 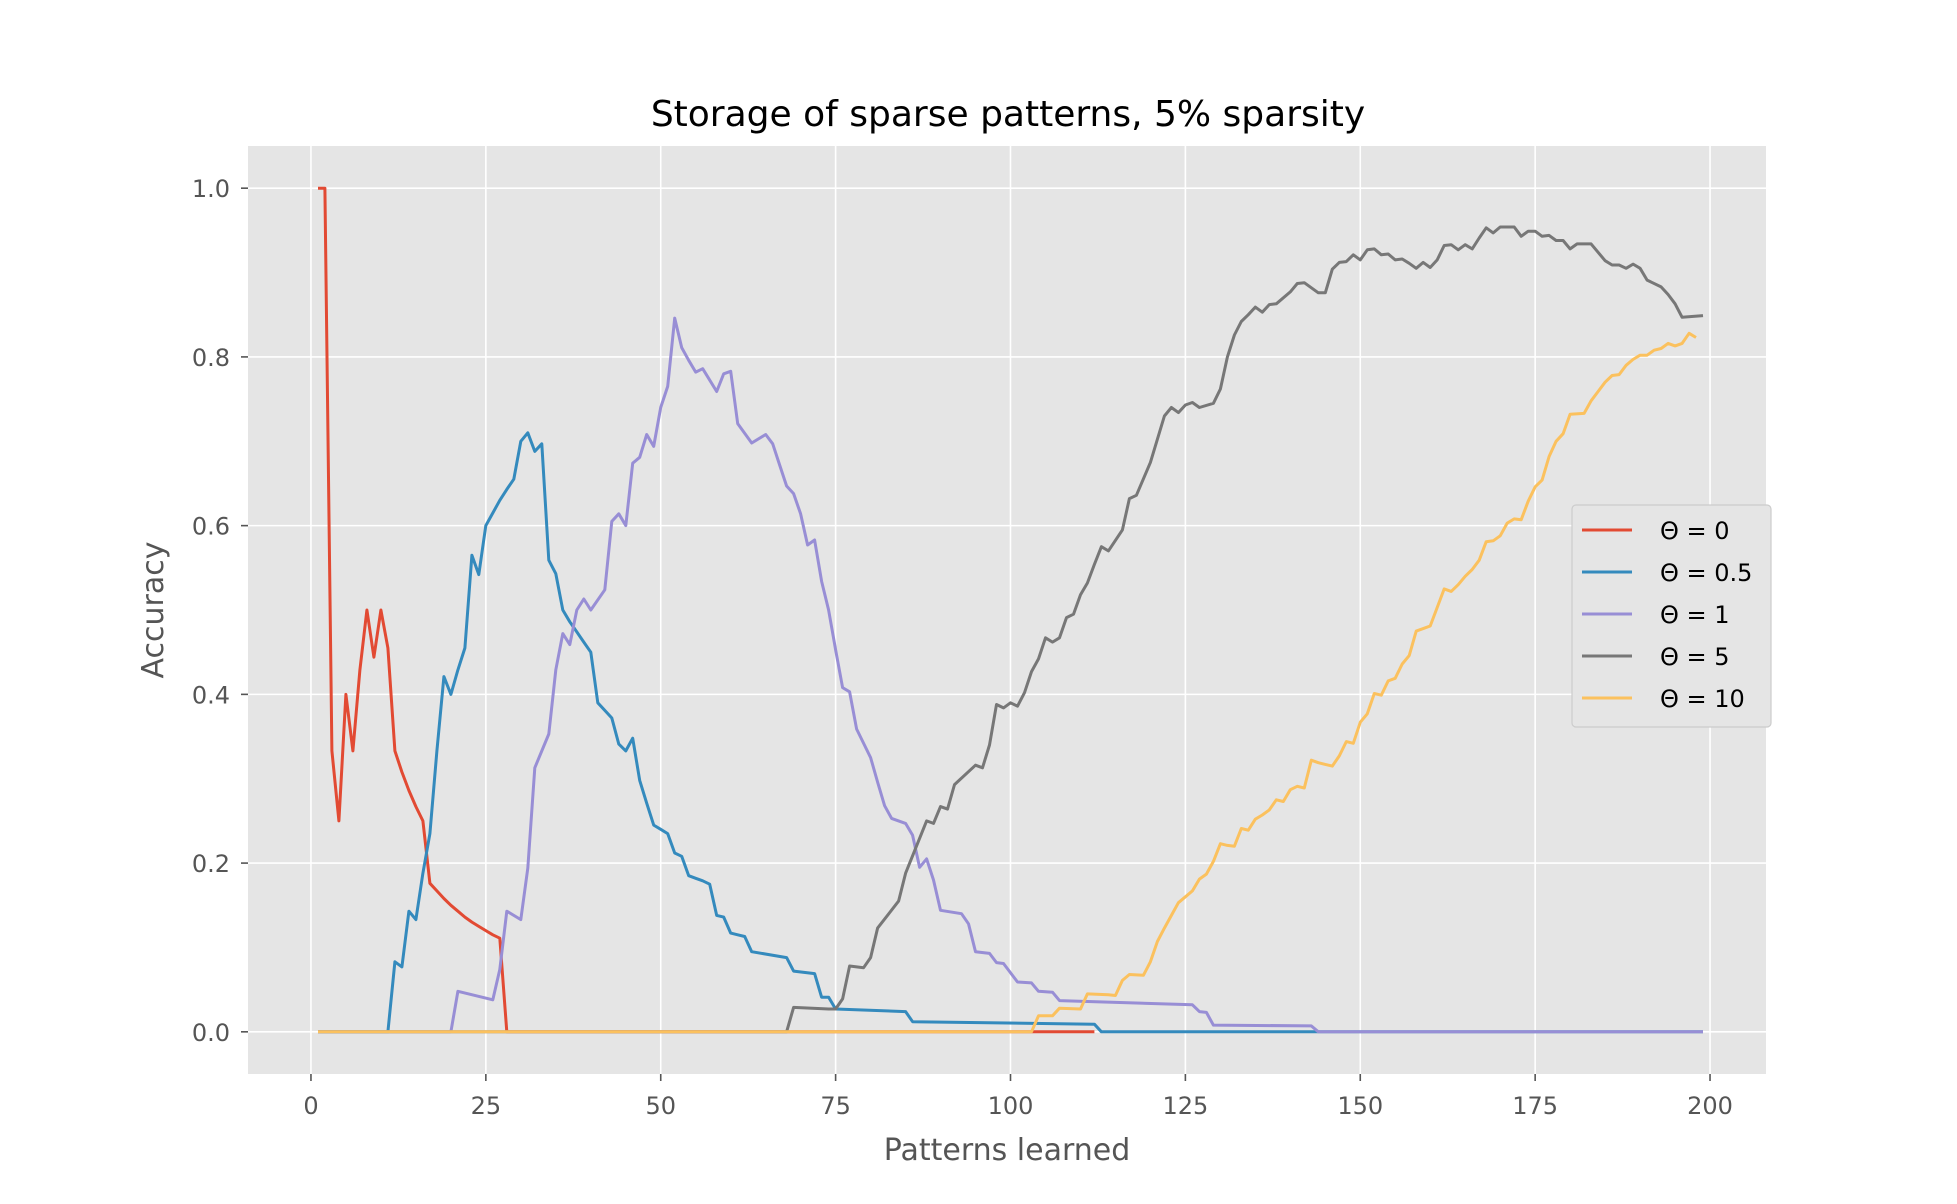 What do you see at coordinates (1007, 1150) in the screenshot?
I see `x-axis-label: Patterns learned` at bounding box center [1007, 1150].